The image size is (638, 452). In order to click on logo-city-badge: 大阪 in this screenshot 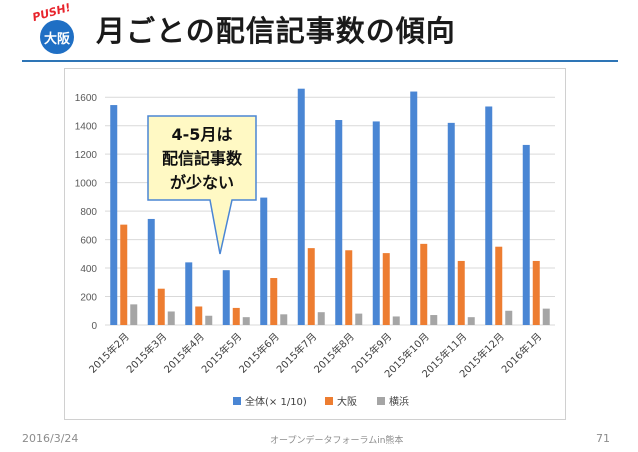, I will do `click(57, 37)`.